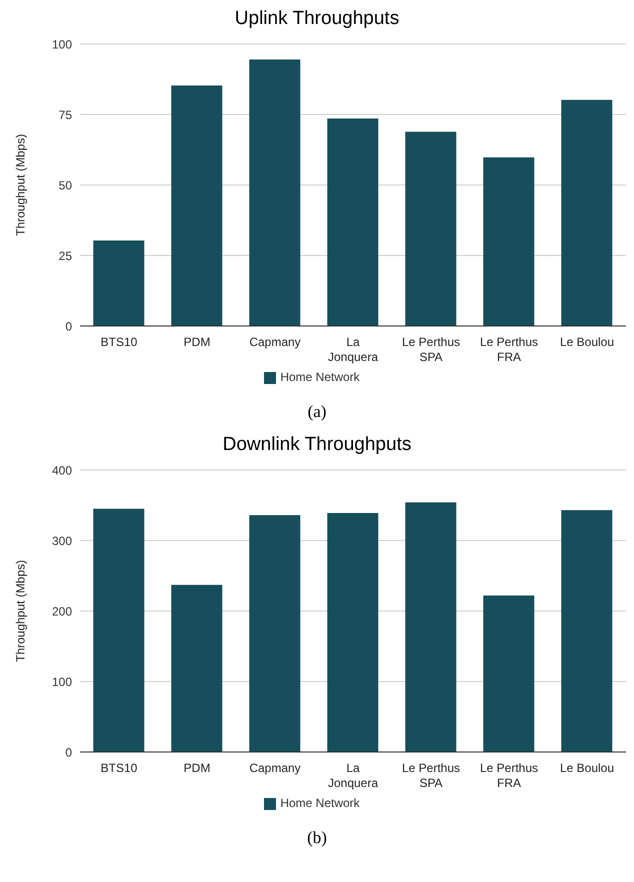 This screenshot has height=882, width=634. What do you see at coordinates (317, 412) in the screenshot?
I see `text: (a)` at bounding box center [317, 412].